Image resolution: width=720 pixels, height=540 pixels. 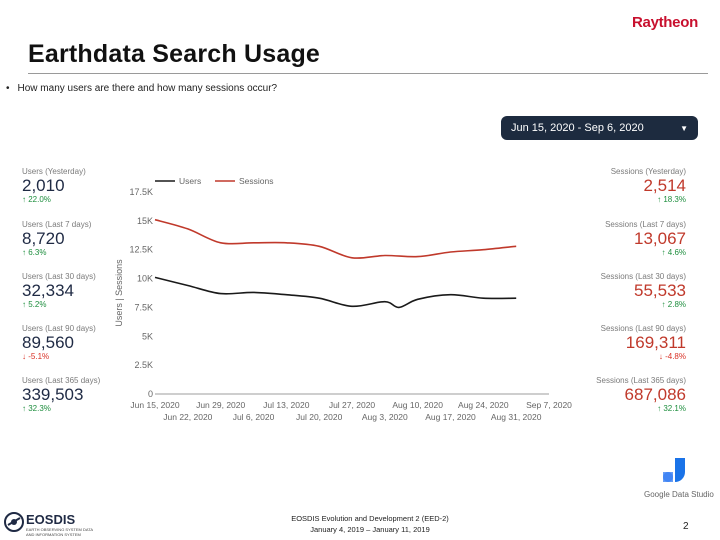 What do you see at coordinates (59, 328) in the screenshot?
I see `stat-label: Users (Last 90 days)` at bounding box center [59, 328].